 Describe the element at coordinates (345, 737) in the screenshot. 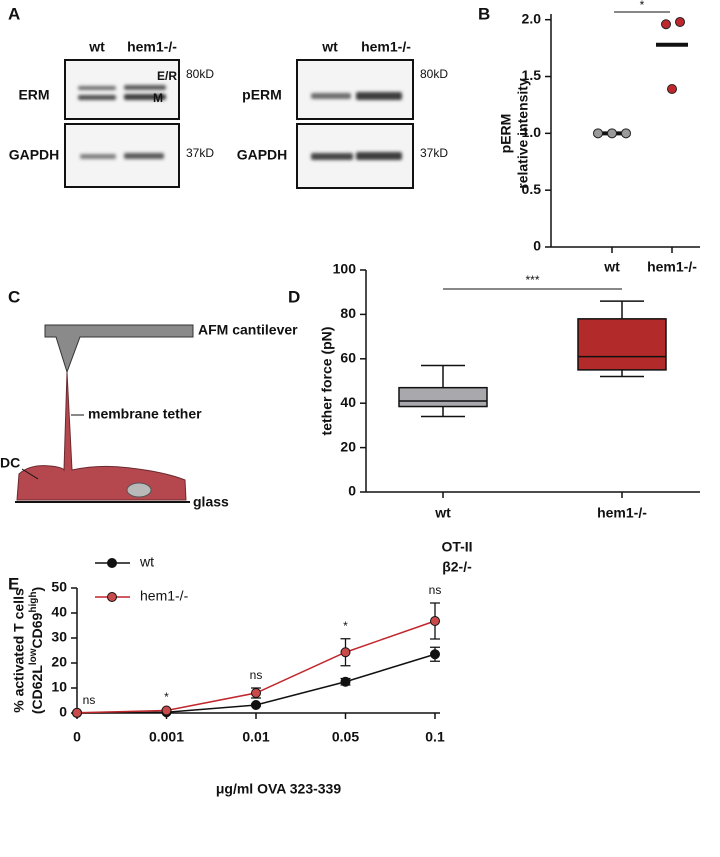

I see `x-tick-label: 0.05` at that location.